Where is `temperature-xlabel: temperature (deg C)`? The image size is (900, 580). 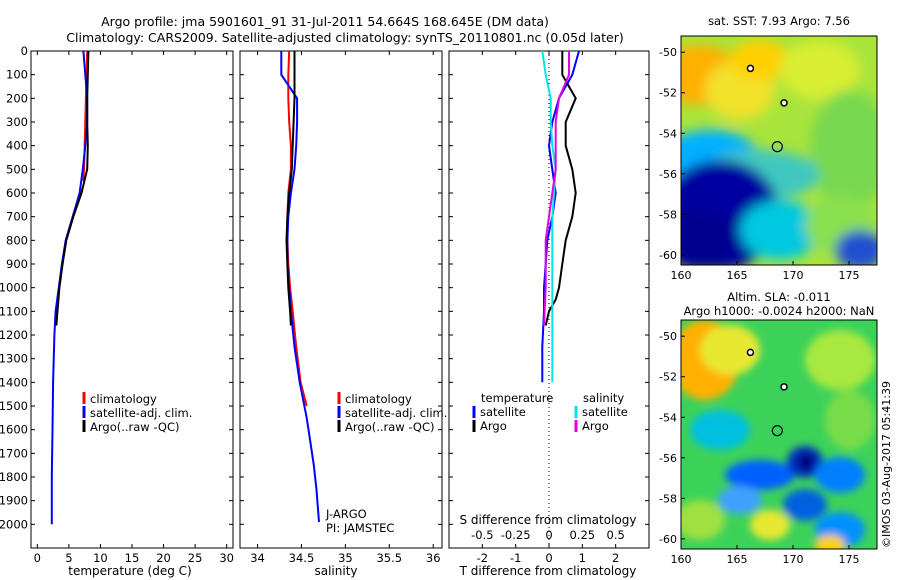
temperature-xlabel: temperature (deg C) is located at coordinates (129, 571).